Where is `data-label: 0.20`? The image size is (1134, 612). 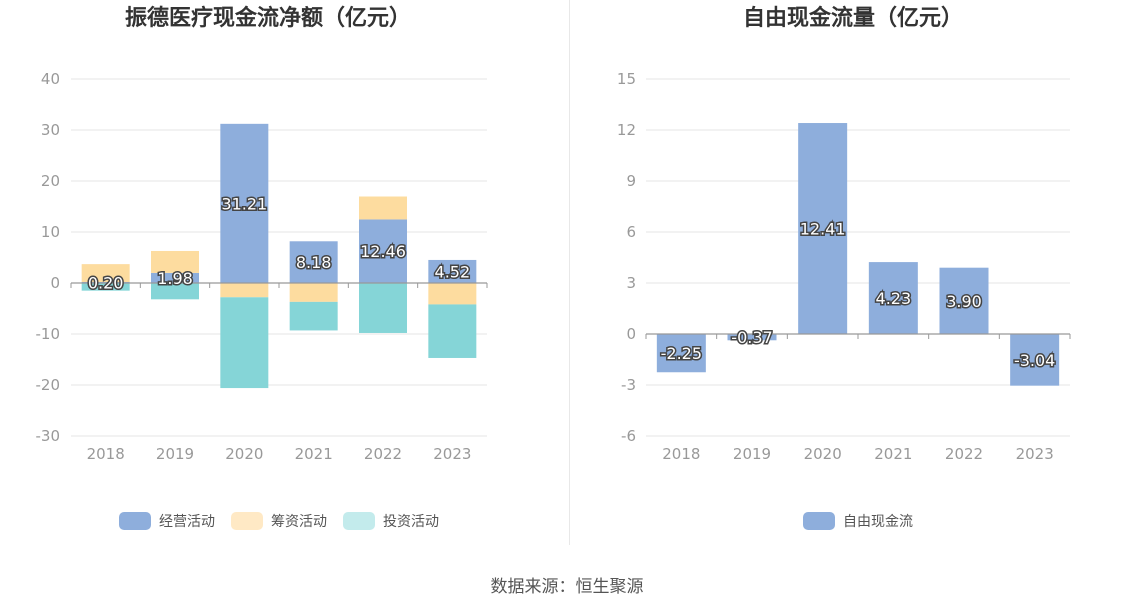 data-label: 0.20 is located at coordinates (106, 282).